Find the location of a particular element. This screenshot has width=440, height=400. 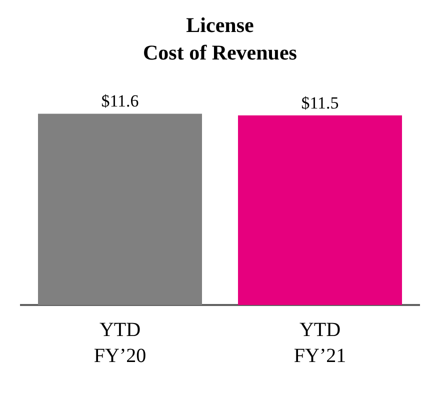

data-label: $11.6 is located at coordinates (120, 101).